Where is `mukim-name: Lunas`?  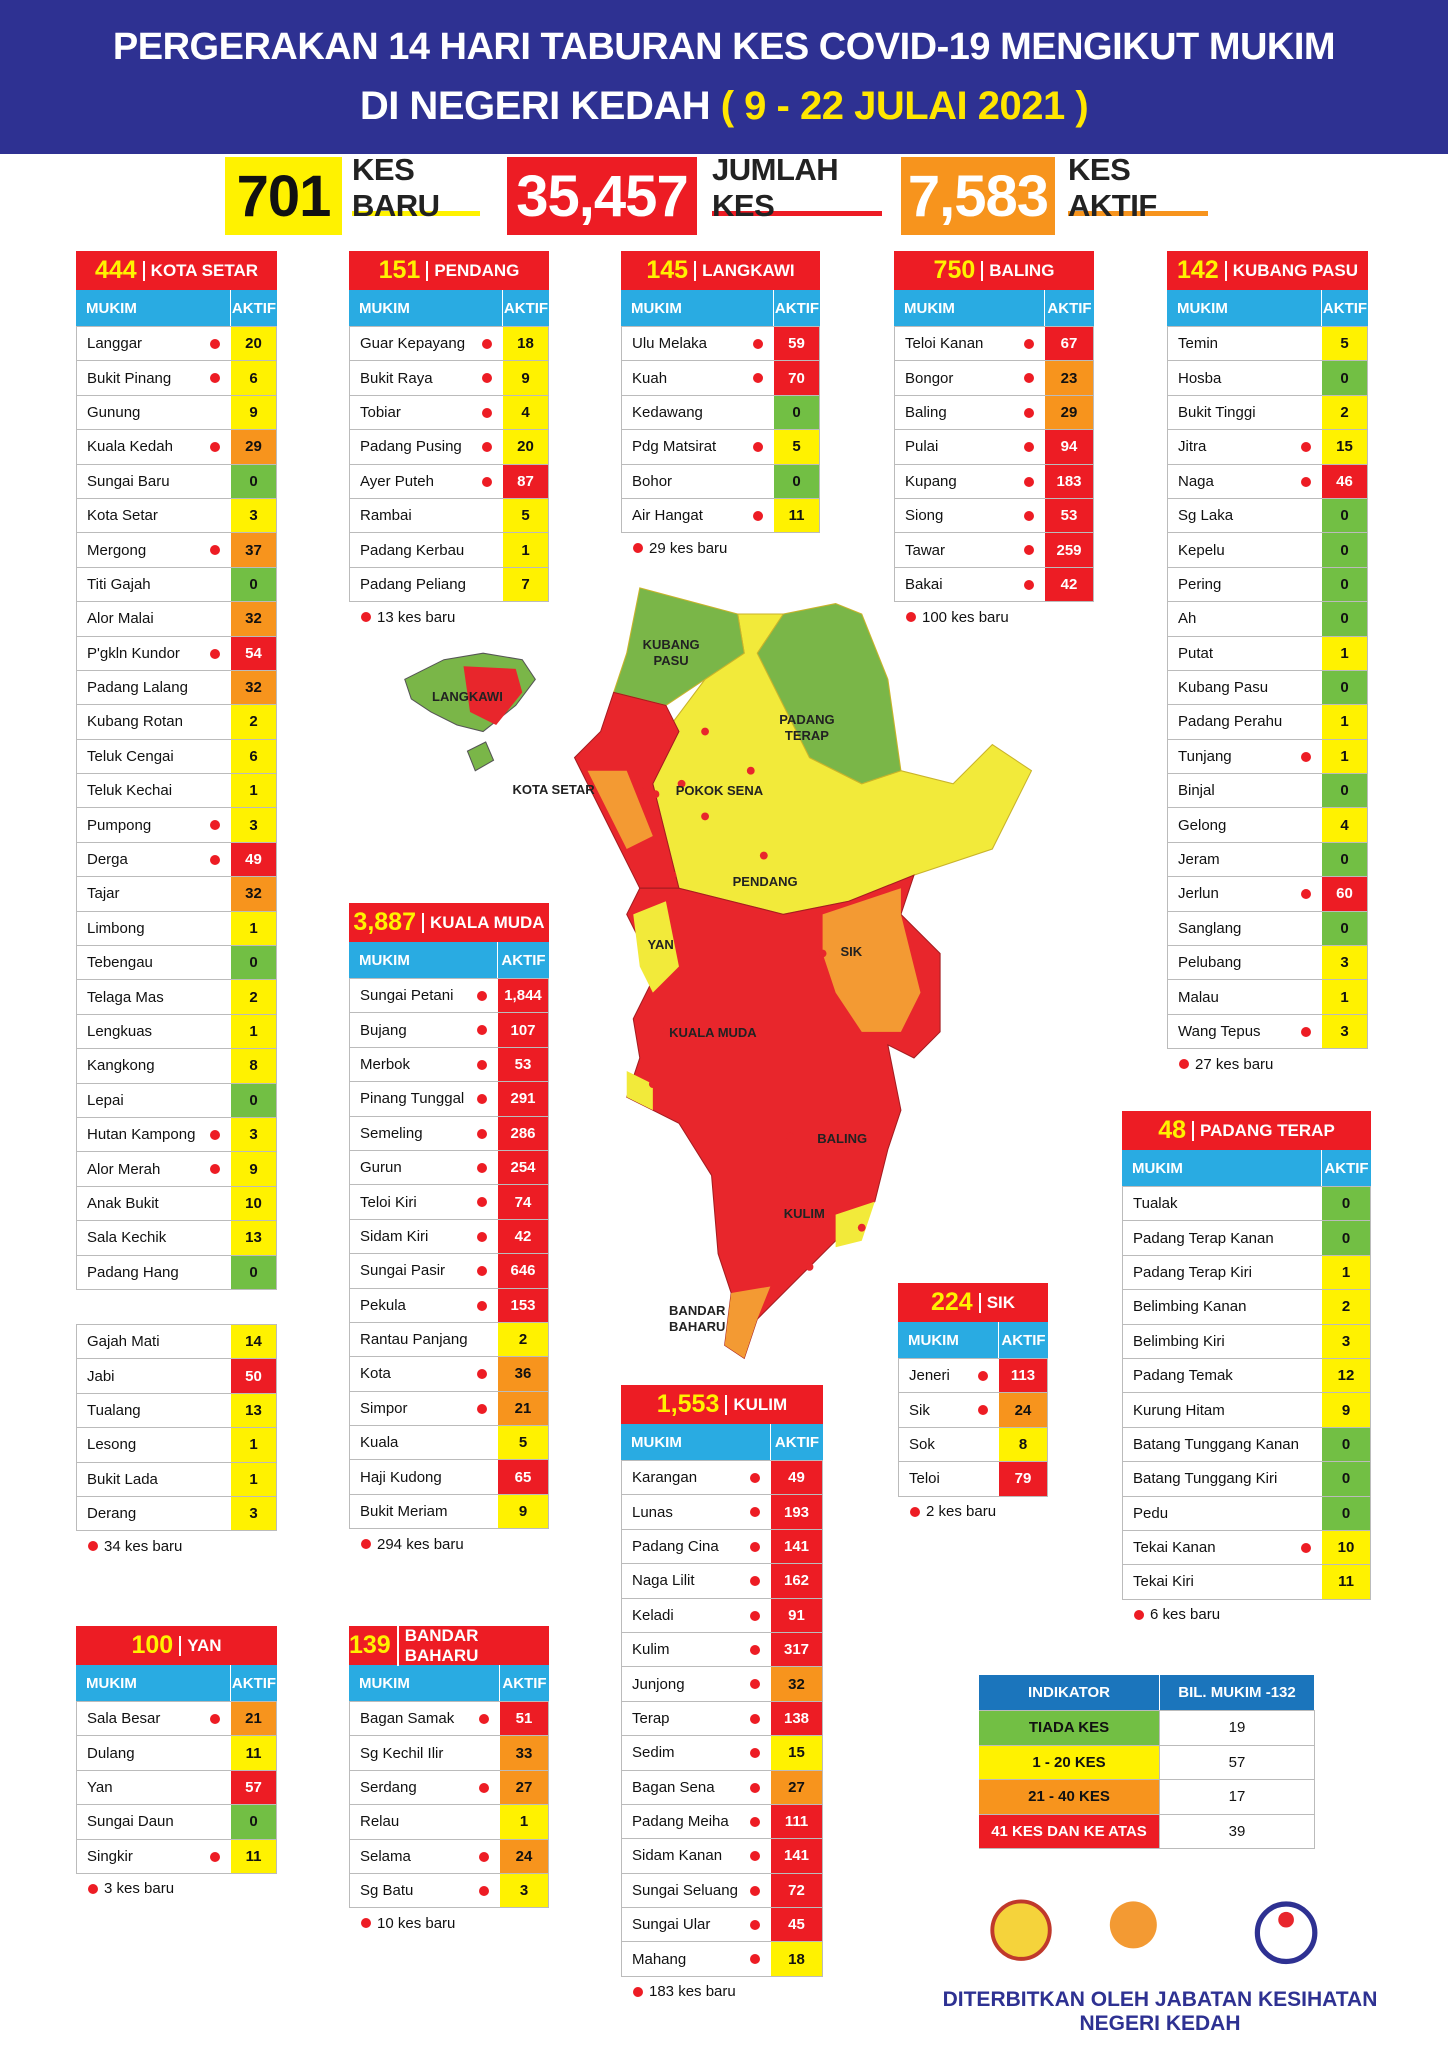
mukim-name: Lunas is located at coordinates (695, 1512).